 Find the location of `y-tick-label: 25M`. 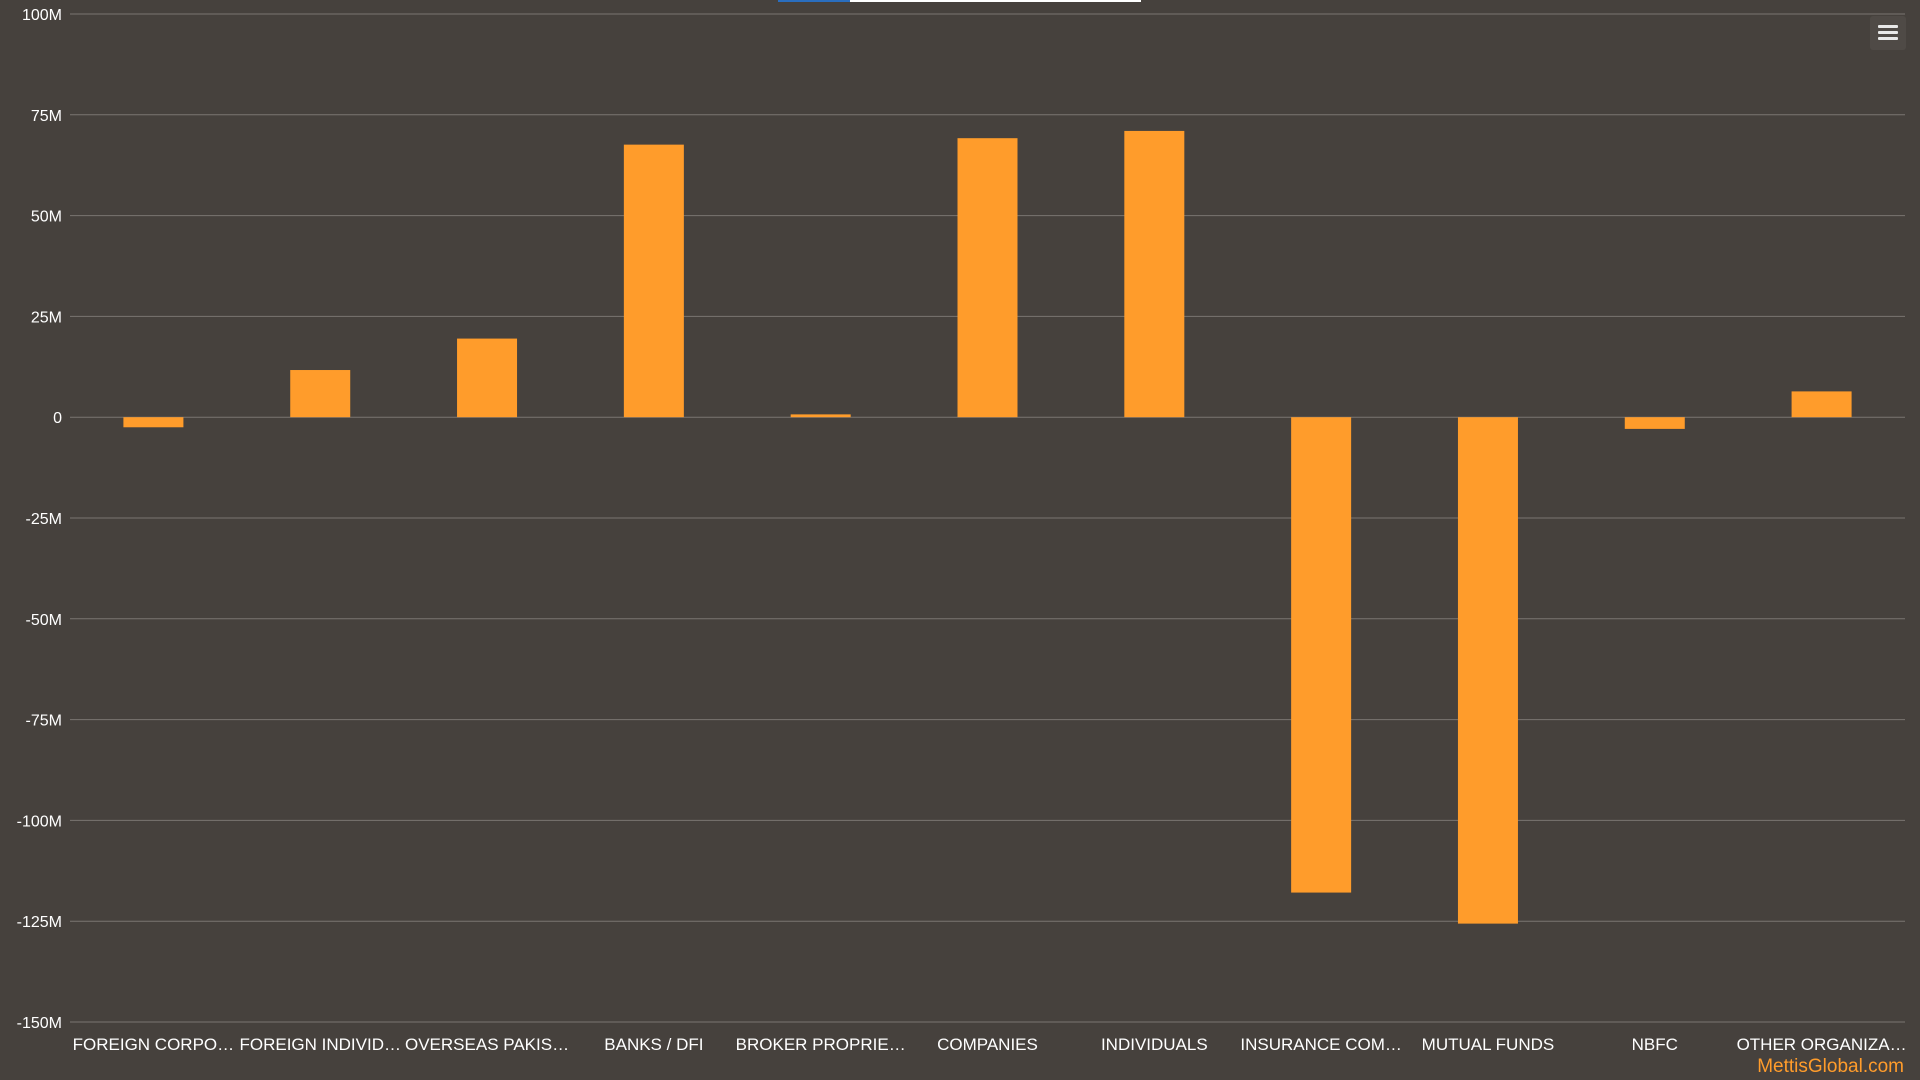

y-tick-label: 25M is located at coordinates (46, 317).